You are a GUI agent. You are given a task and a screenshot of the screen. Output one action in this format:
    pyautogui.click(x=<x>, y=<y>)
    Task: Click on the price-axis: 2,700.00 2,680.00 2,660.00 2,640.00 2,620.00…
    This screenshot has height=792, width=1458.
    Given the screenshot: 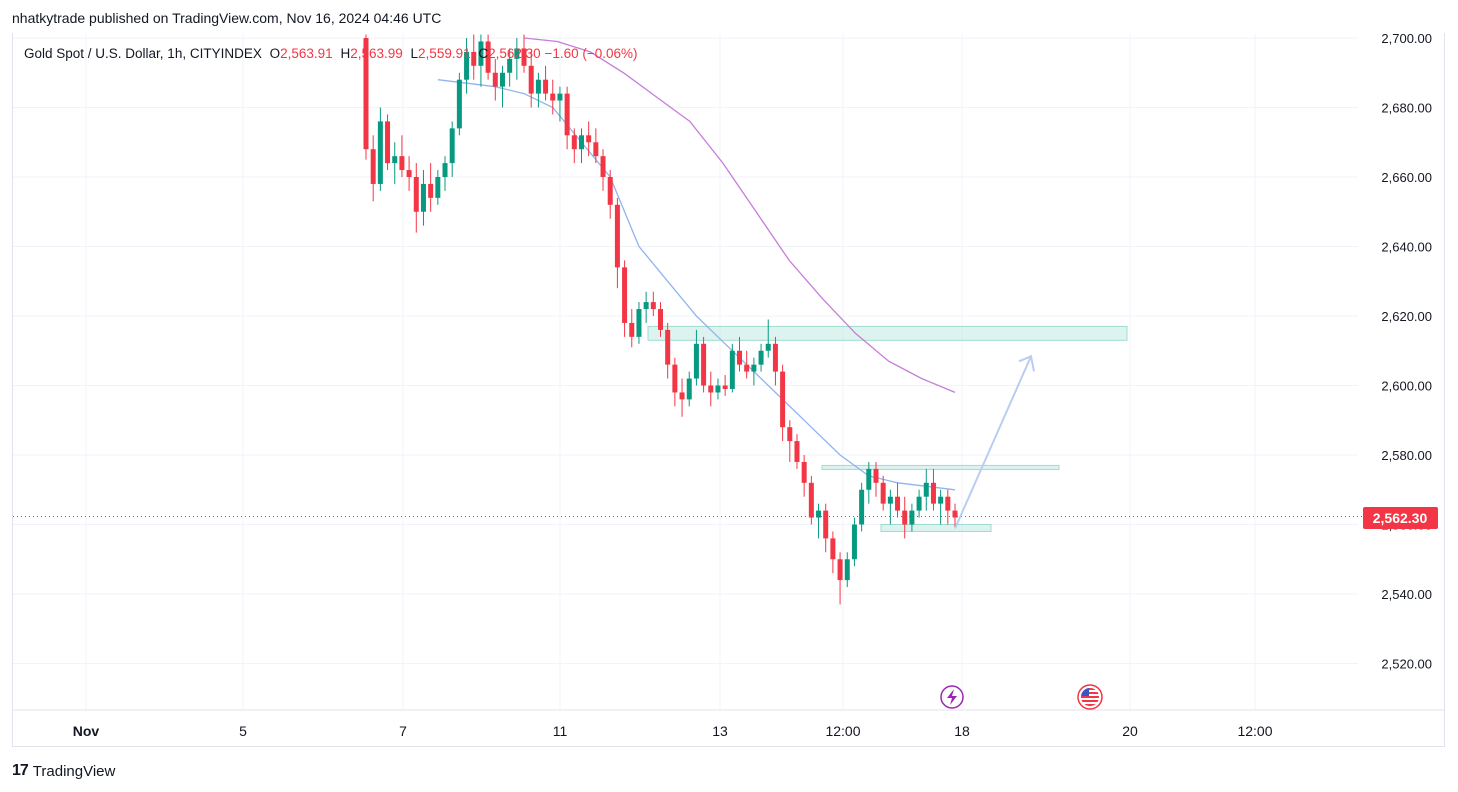 What is the action you would take?
    pyautogui.click(x=1406, y=351)
    